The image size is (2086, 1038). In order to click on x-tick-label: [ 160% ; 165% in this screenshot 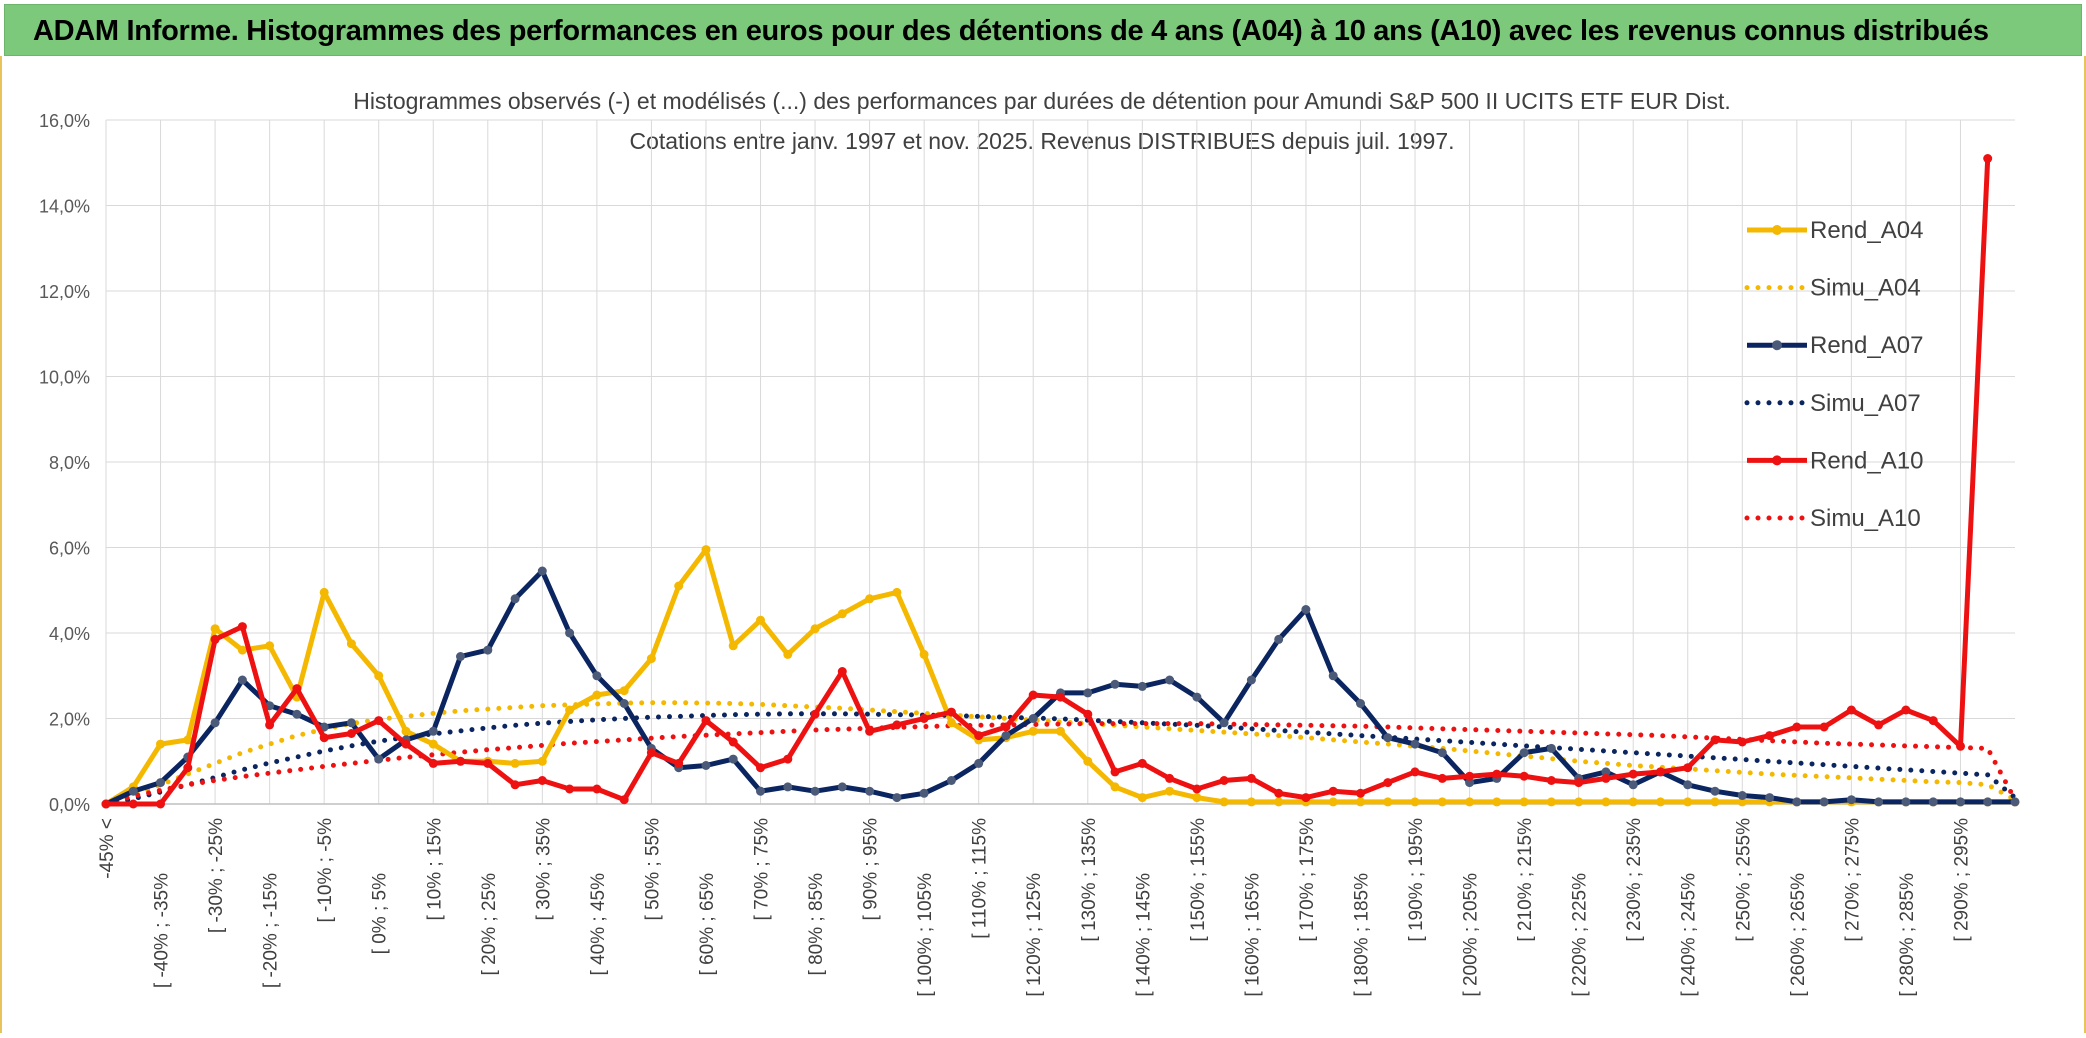, I will do `click(1252, 935)`.